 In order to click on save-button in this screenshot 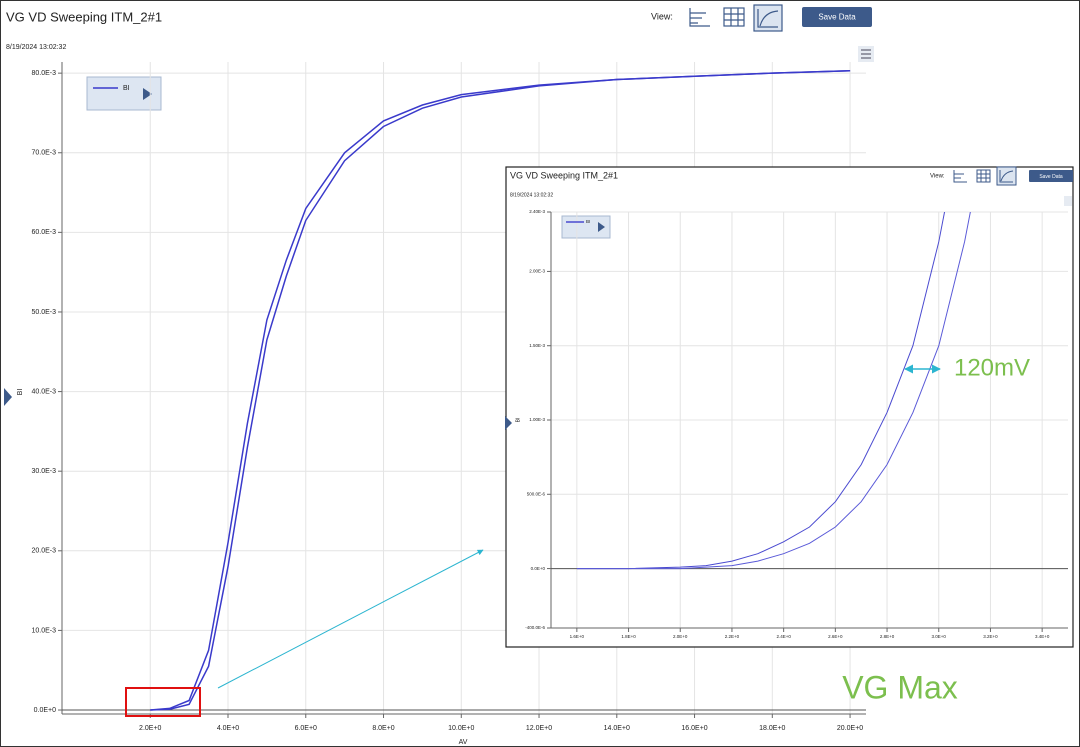, I will do `click(837, 17)`.